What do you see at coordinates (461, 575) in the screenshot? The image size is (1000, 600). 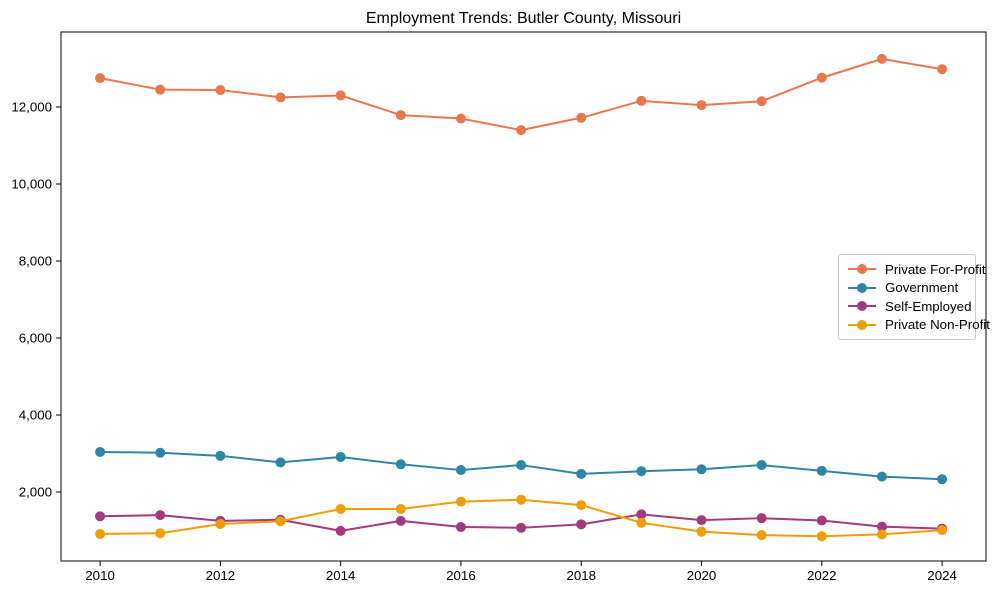 I see `x-tick-label: 2016` at bounding box center [461, 575].